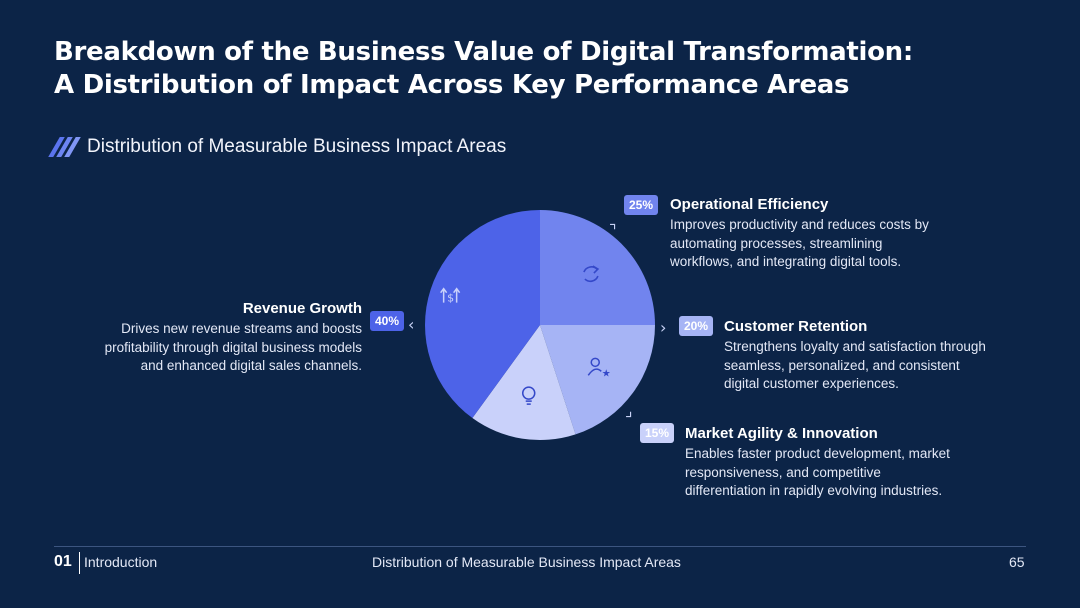  Describe the element at coordinates (524, 382) in the screenshot. I see `pie-slice-market-agility-innovation` at that location.